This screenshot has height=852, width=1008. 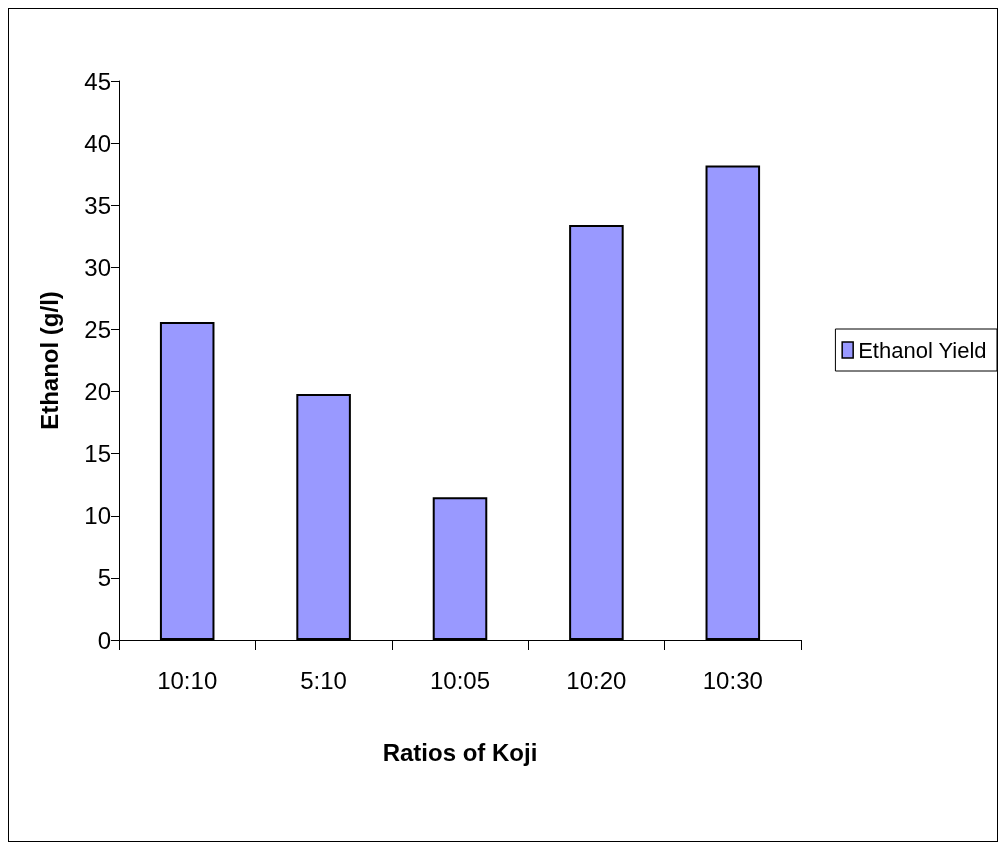 What do you see at coordinates (97, 205) in the screenshot?
I see `y-tick-label: 35` at bounding box center [97, 205].